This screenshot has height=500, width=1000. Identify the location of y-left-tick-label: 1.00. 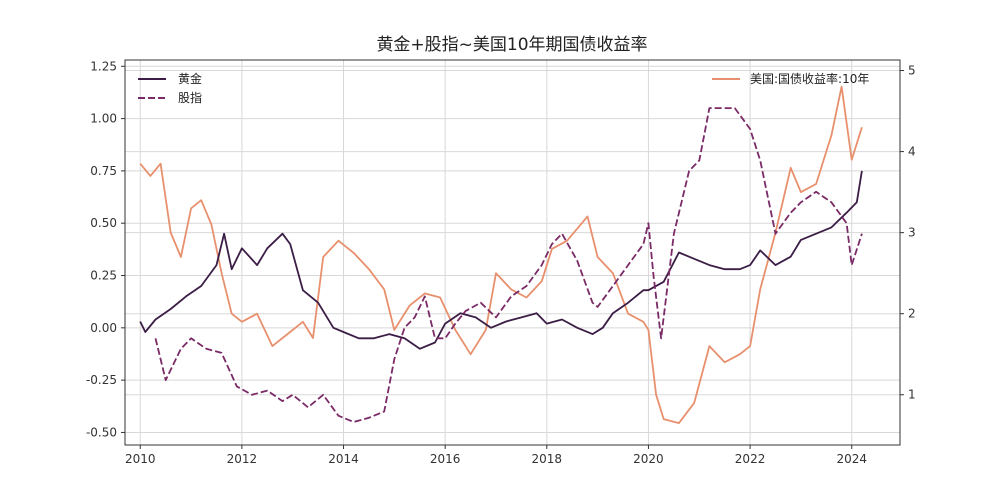
(103, 119).